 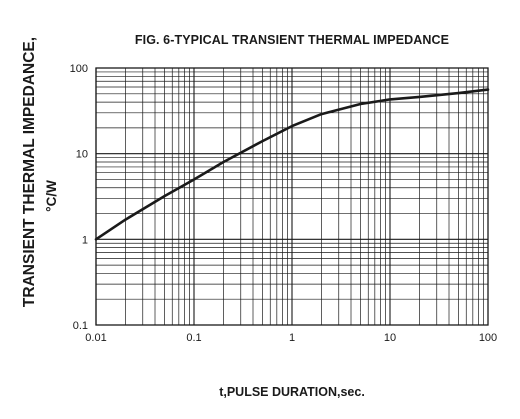 What do you see at coordinates (79, 69) in the screenshot?
I see `y-tick-label: 100` at bounding box center [79, 69].